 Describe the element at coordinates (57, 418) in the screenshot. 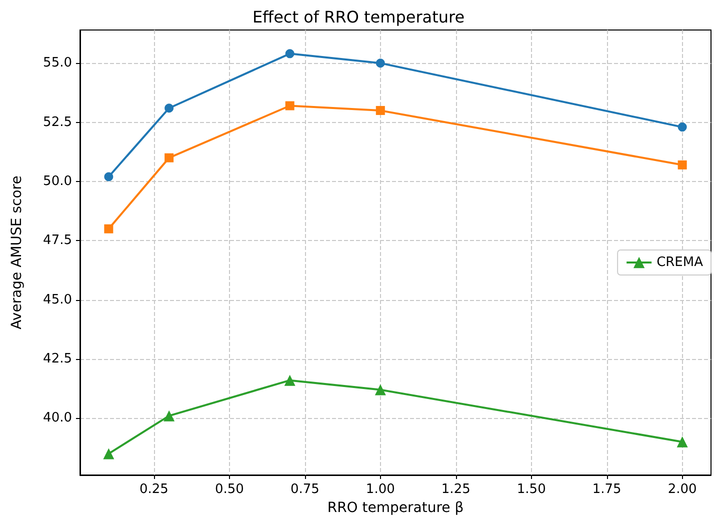

I see `y-tick-label: 40.0` at that location.